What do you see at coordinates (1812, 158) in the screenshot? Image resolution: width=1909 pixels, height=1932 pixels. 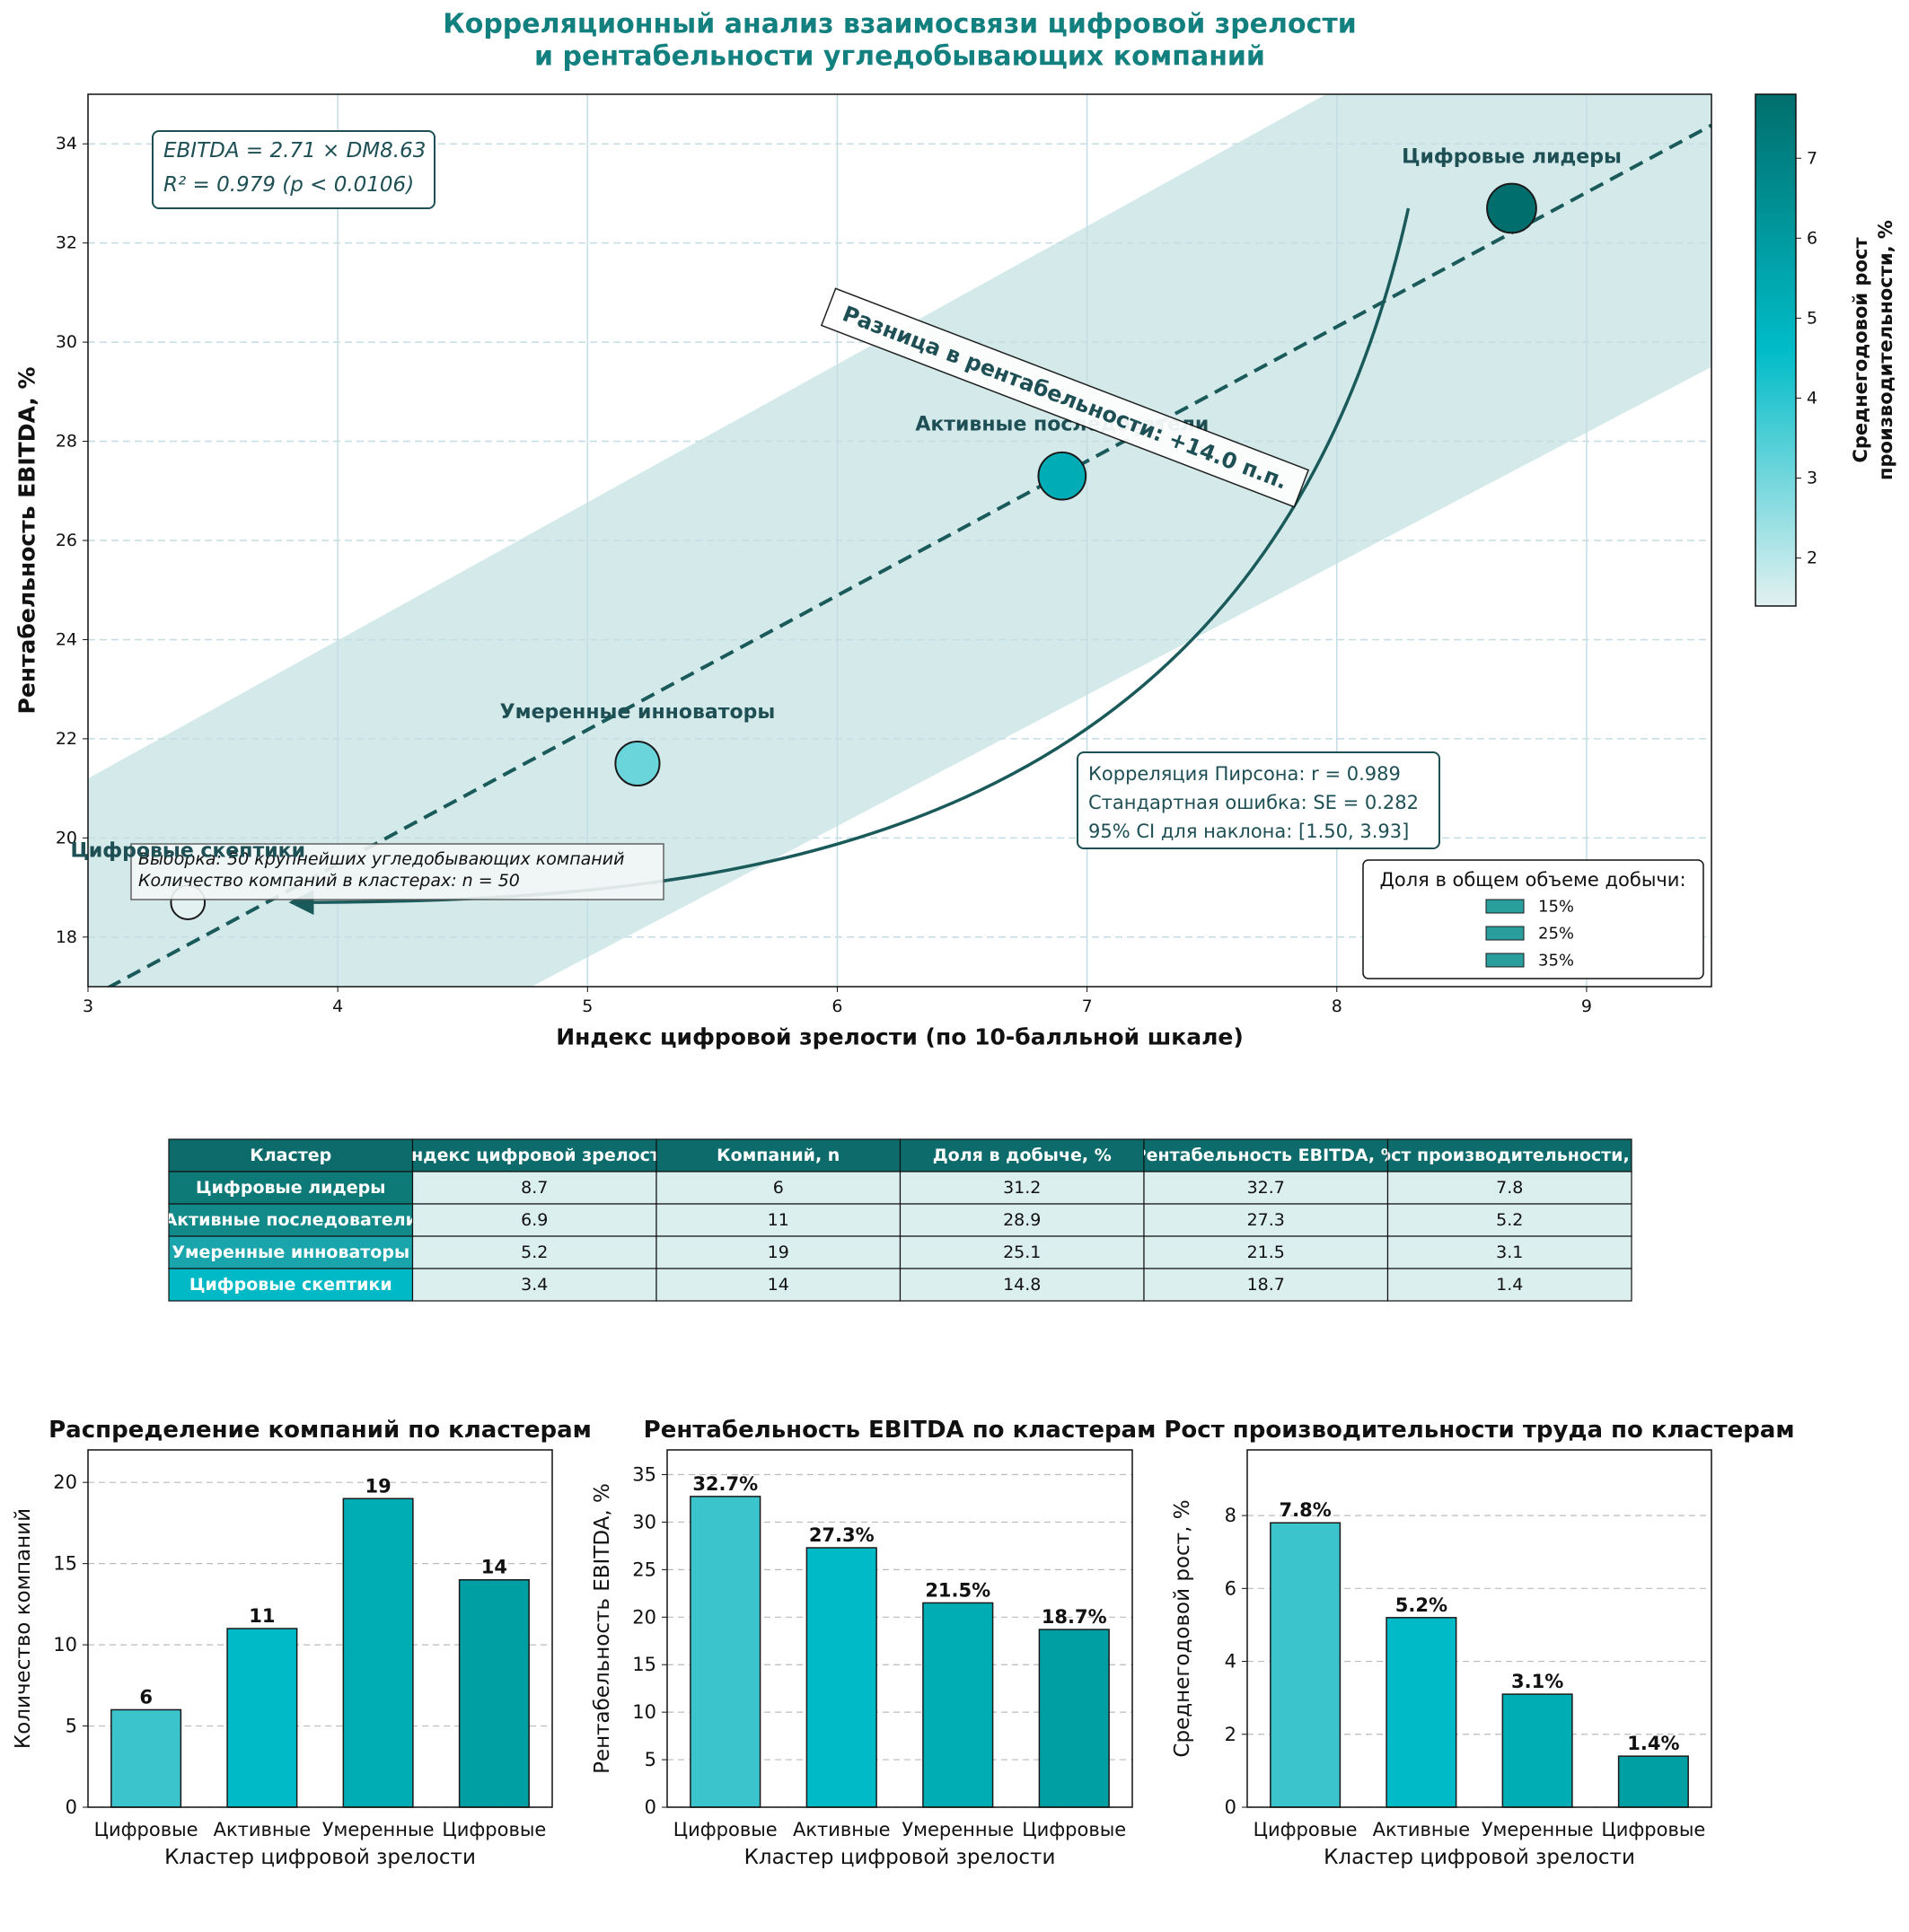 I see `colorbar-tick-label: 7` at bounding box center [1812, 158].